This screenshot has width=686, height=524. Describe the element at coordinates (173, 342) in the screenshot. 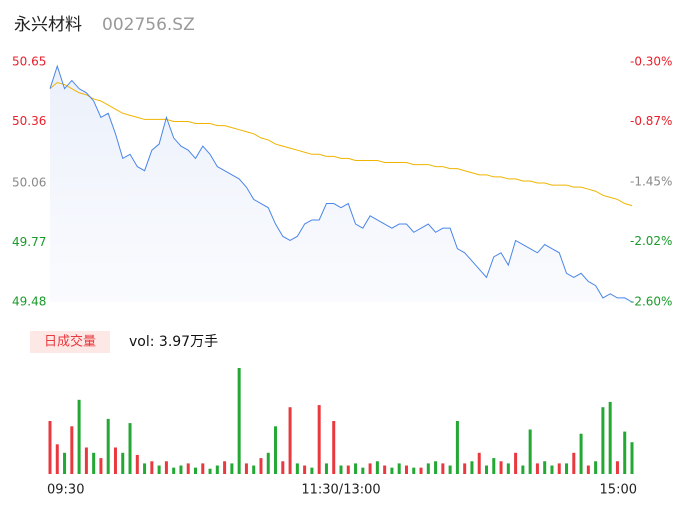

I see `volume-total: vol: 3.97万手` at that location.